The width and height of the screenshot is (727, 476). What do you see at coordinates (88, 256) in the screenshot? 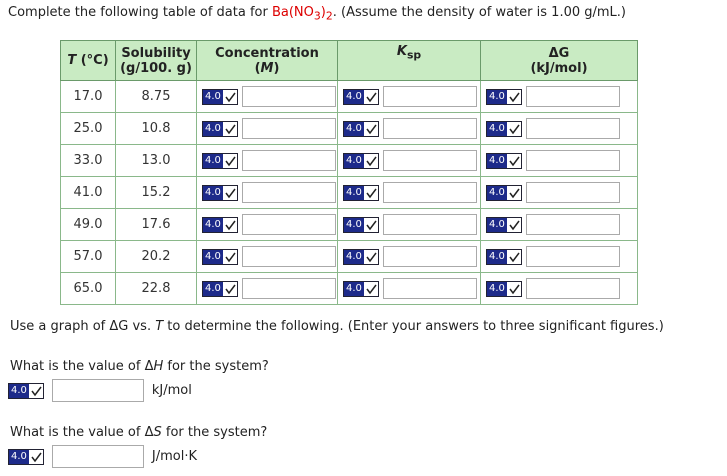
I see `value-cell: 57.0` at bounding box center [88, 256].